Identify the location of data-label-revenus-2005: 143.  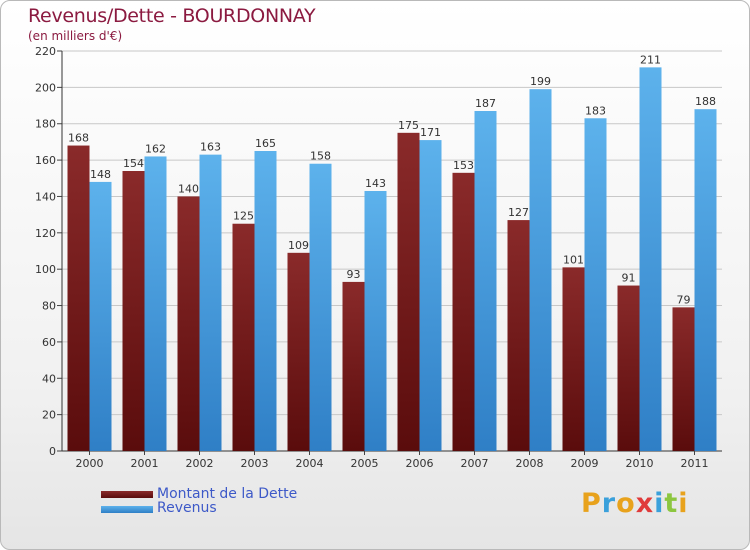
(375, 183).